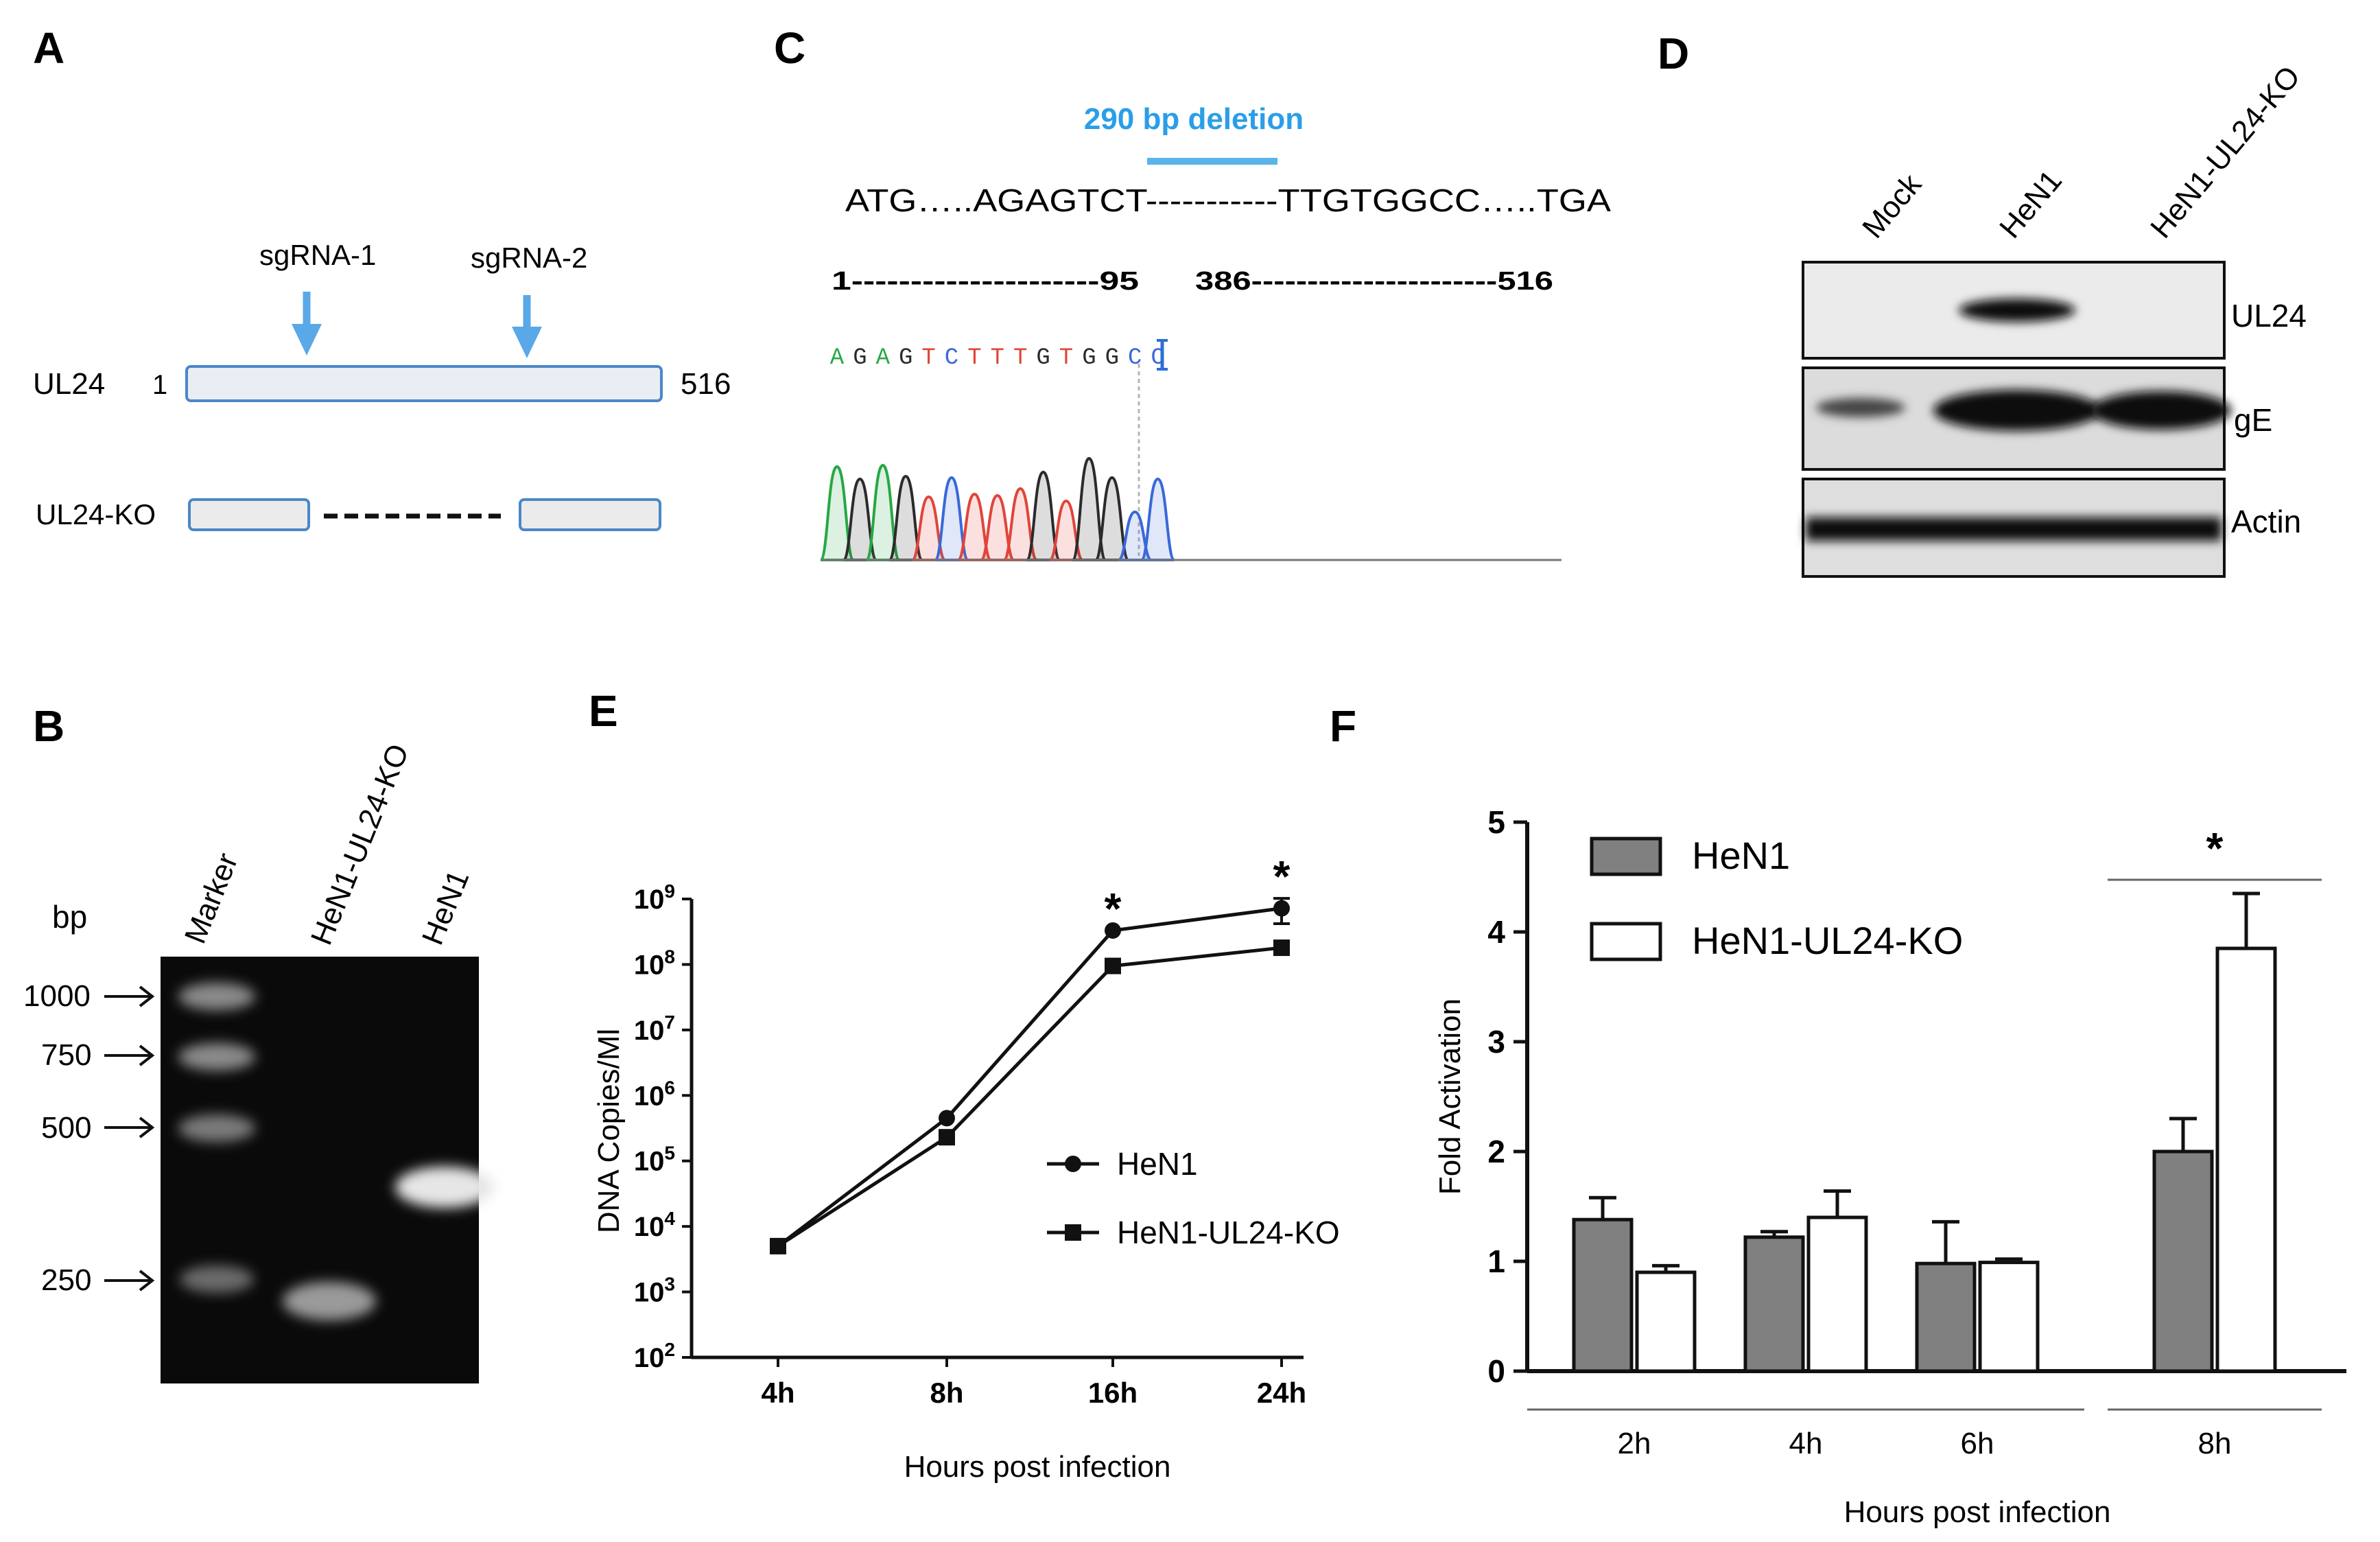 The height and width of the screenshot is (1542, 2380). Describe the element at coordinates (951, 358) in the screenshot. I see `base-letter: C` at that location.